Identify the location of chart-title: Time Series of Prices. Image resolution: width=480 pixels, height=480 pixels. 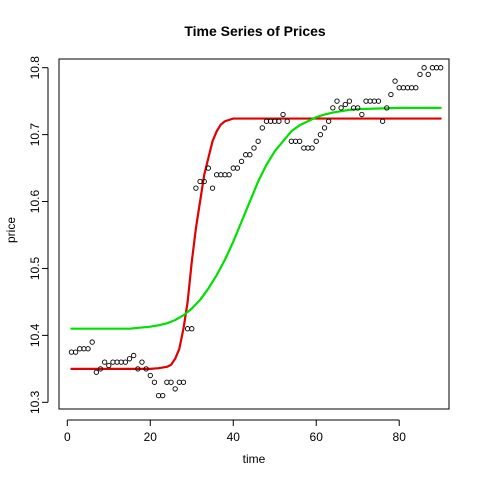
(255, 31).